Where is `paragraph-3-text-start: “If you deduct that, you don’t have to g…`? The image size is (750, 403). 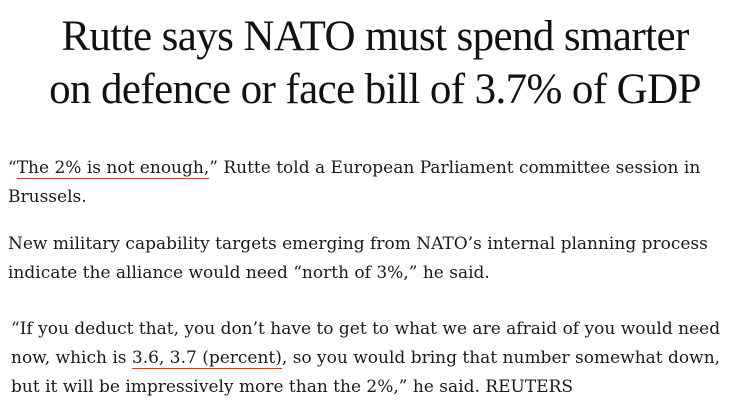 paragraph-3-text-start: “If you deduct that, you don’t have to g… is located at coordinates (366, 343).